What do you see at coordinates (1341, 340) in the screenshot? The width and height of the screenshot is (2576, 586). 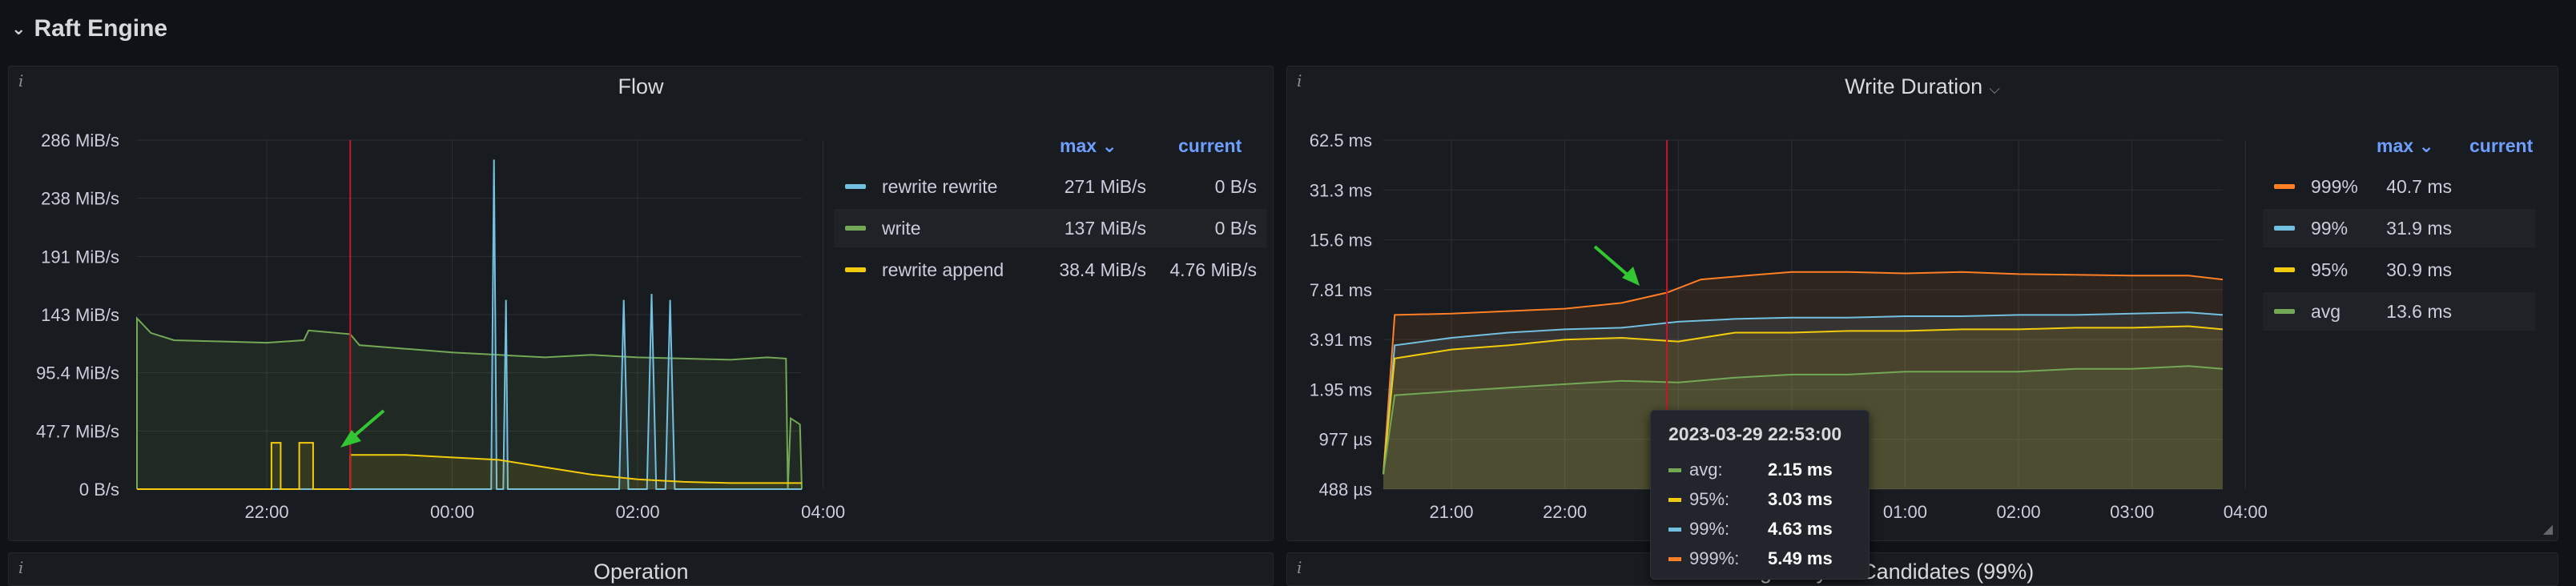 I see `y-tick-label: 3.91 ms` at bounding box center [1341, 340].